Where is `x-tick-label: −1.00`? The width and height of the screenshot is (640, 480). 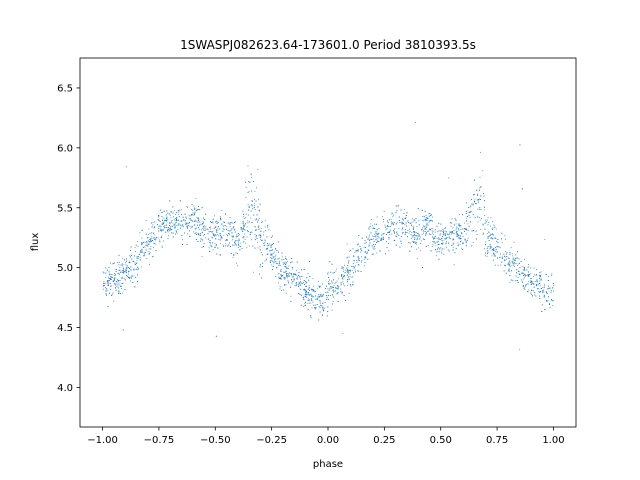 x-tick-label: −1.00 is located at coordinates (102, 440).